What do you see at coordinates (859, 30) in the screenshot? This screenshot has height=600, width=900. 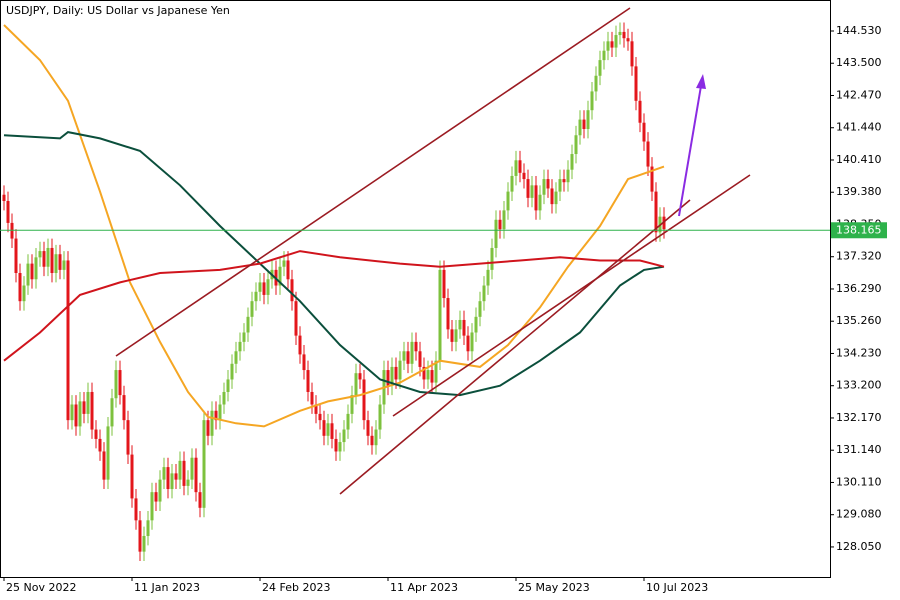 I see `y-tick-label: 144.530` at bounding box center [859, 30].